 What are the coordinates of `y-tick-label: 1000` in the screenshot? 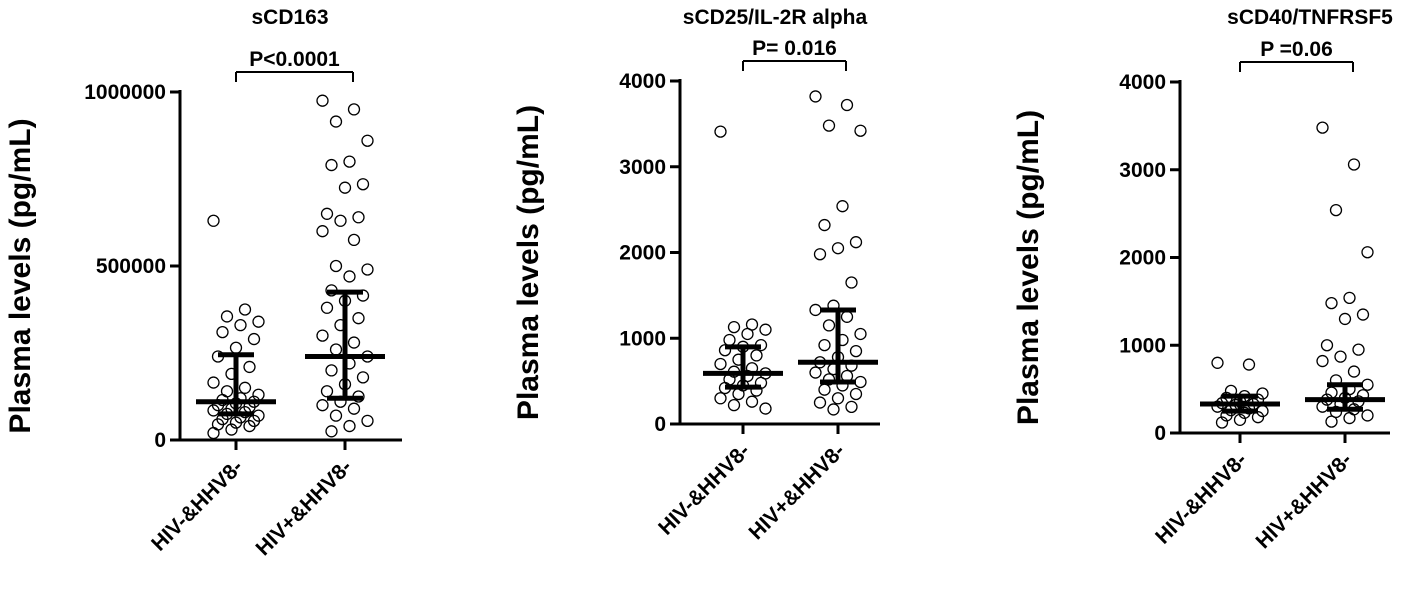 It's located at (642, 338).